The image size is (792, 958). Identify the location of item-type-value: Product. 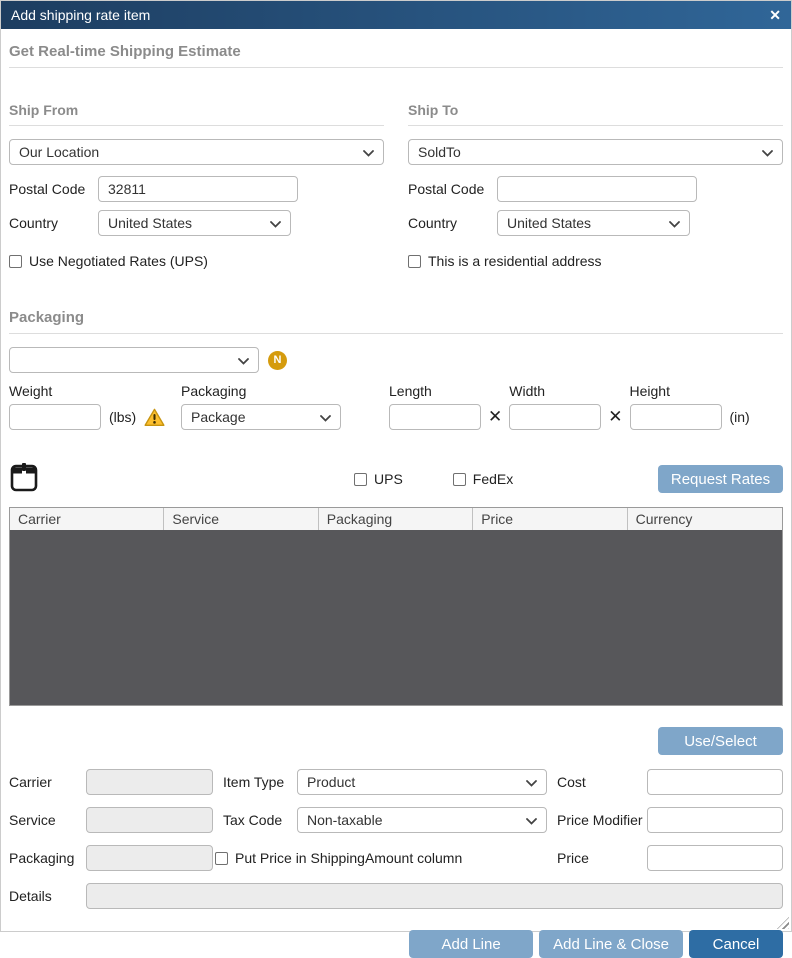
(331, 782).